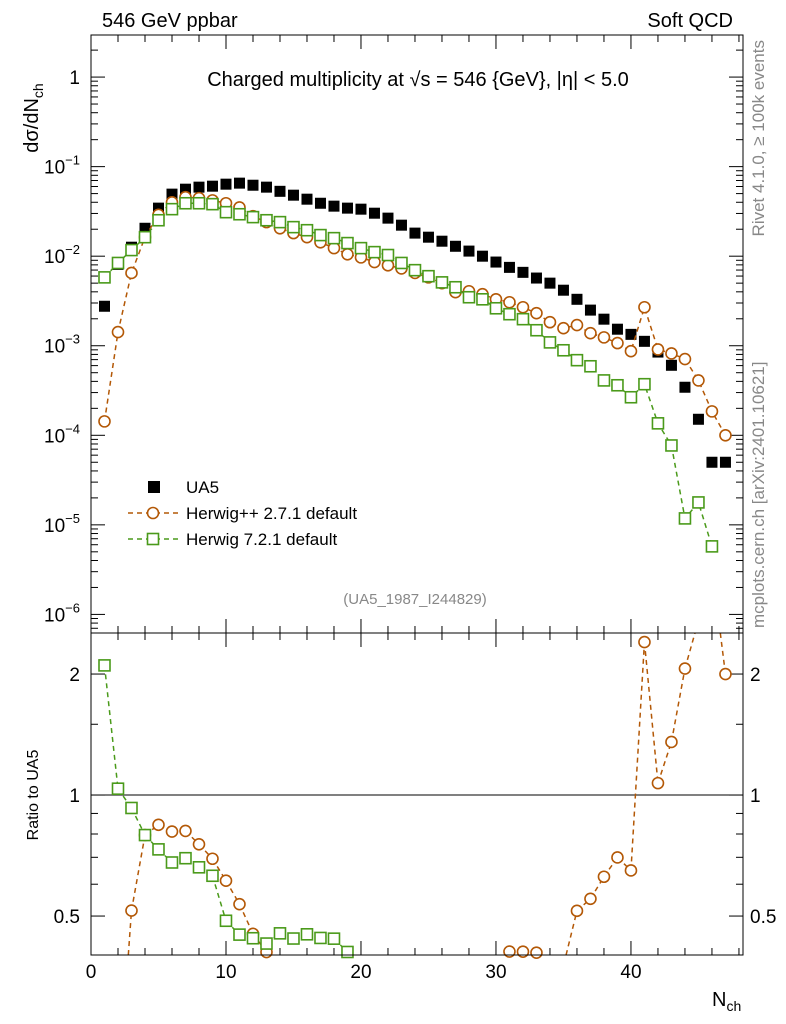 This screenshot has height=1024, width=786. I want to click on y-tick-label: 10⁻², so click(62, 255).